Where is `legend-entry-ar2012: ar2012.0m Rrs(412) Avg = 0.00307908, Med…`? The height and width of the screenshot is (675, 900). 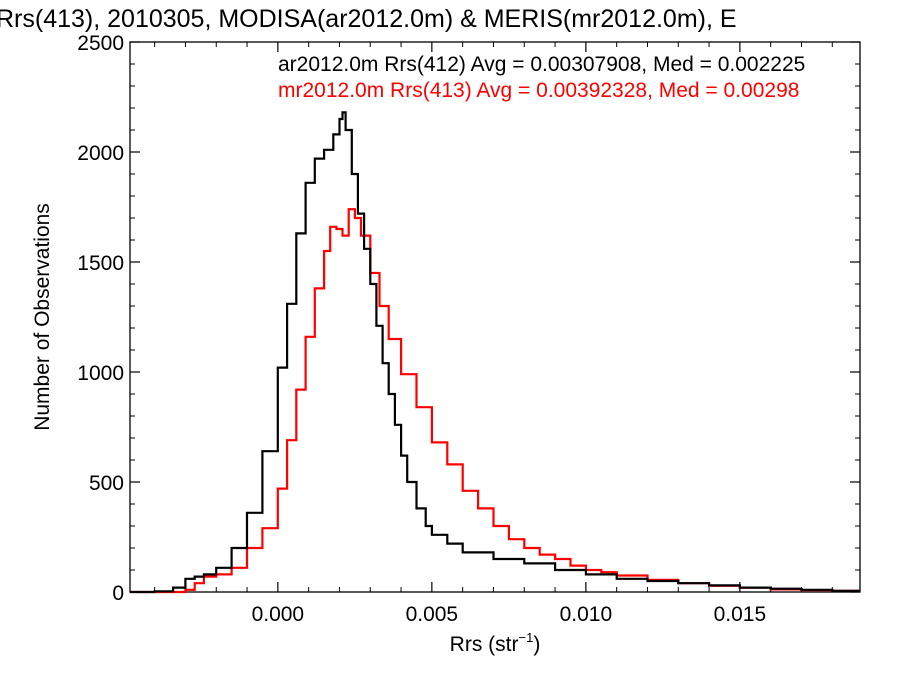 legend-entry-ar2012: ar2012.0m Rrs(412) Avg = 0.00307908, Med… is located at coordinates (541, 64).